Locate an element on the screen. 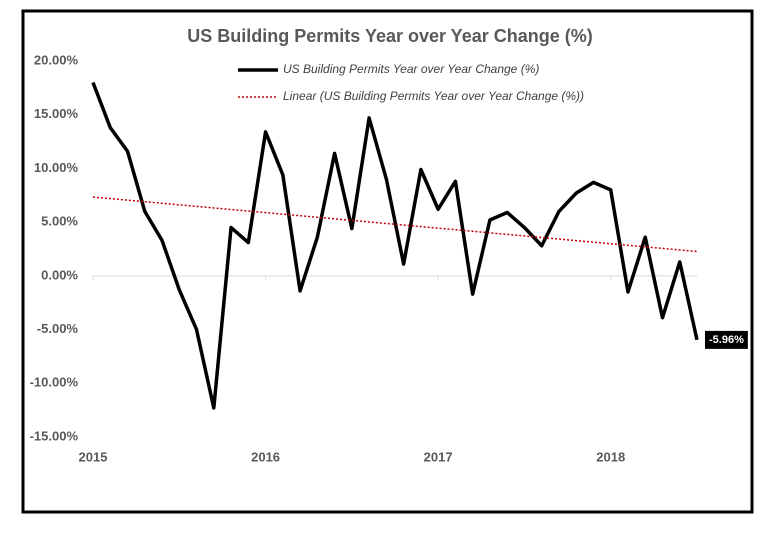 This screenshot has height=534, width=763. y-tick-label: 0.00% is located at coordinates (59, 274).